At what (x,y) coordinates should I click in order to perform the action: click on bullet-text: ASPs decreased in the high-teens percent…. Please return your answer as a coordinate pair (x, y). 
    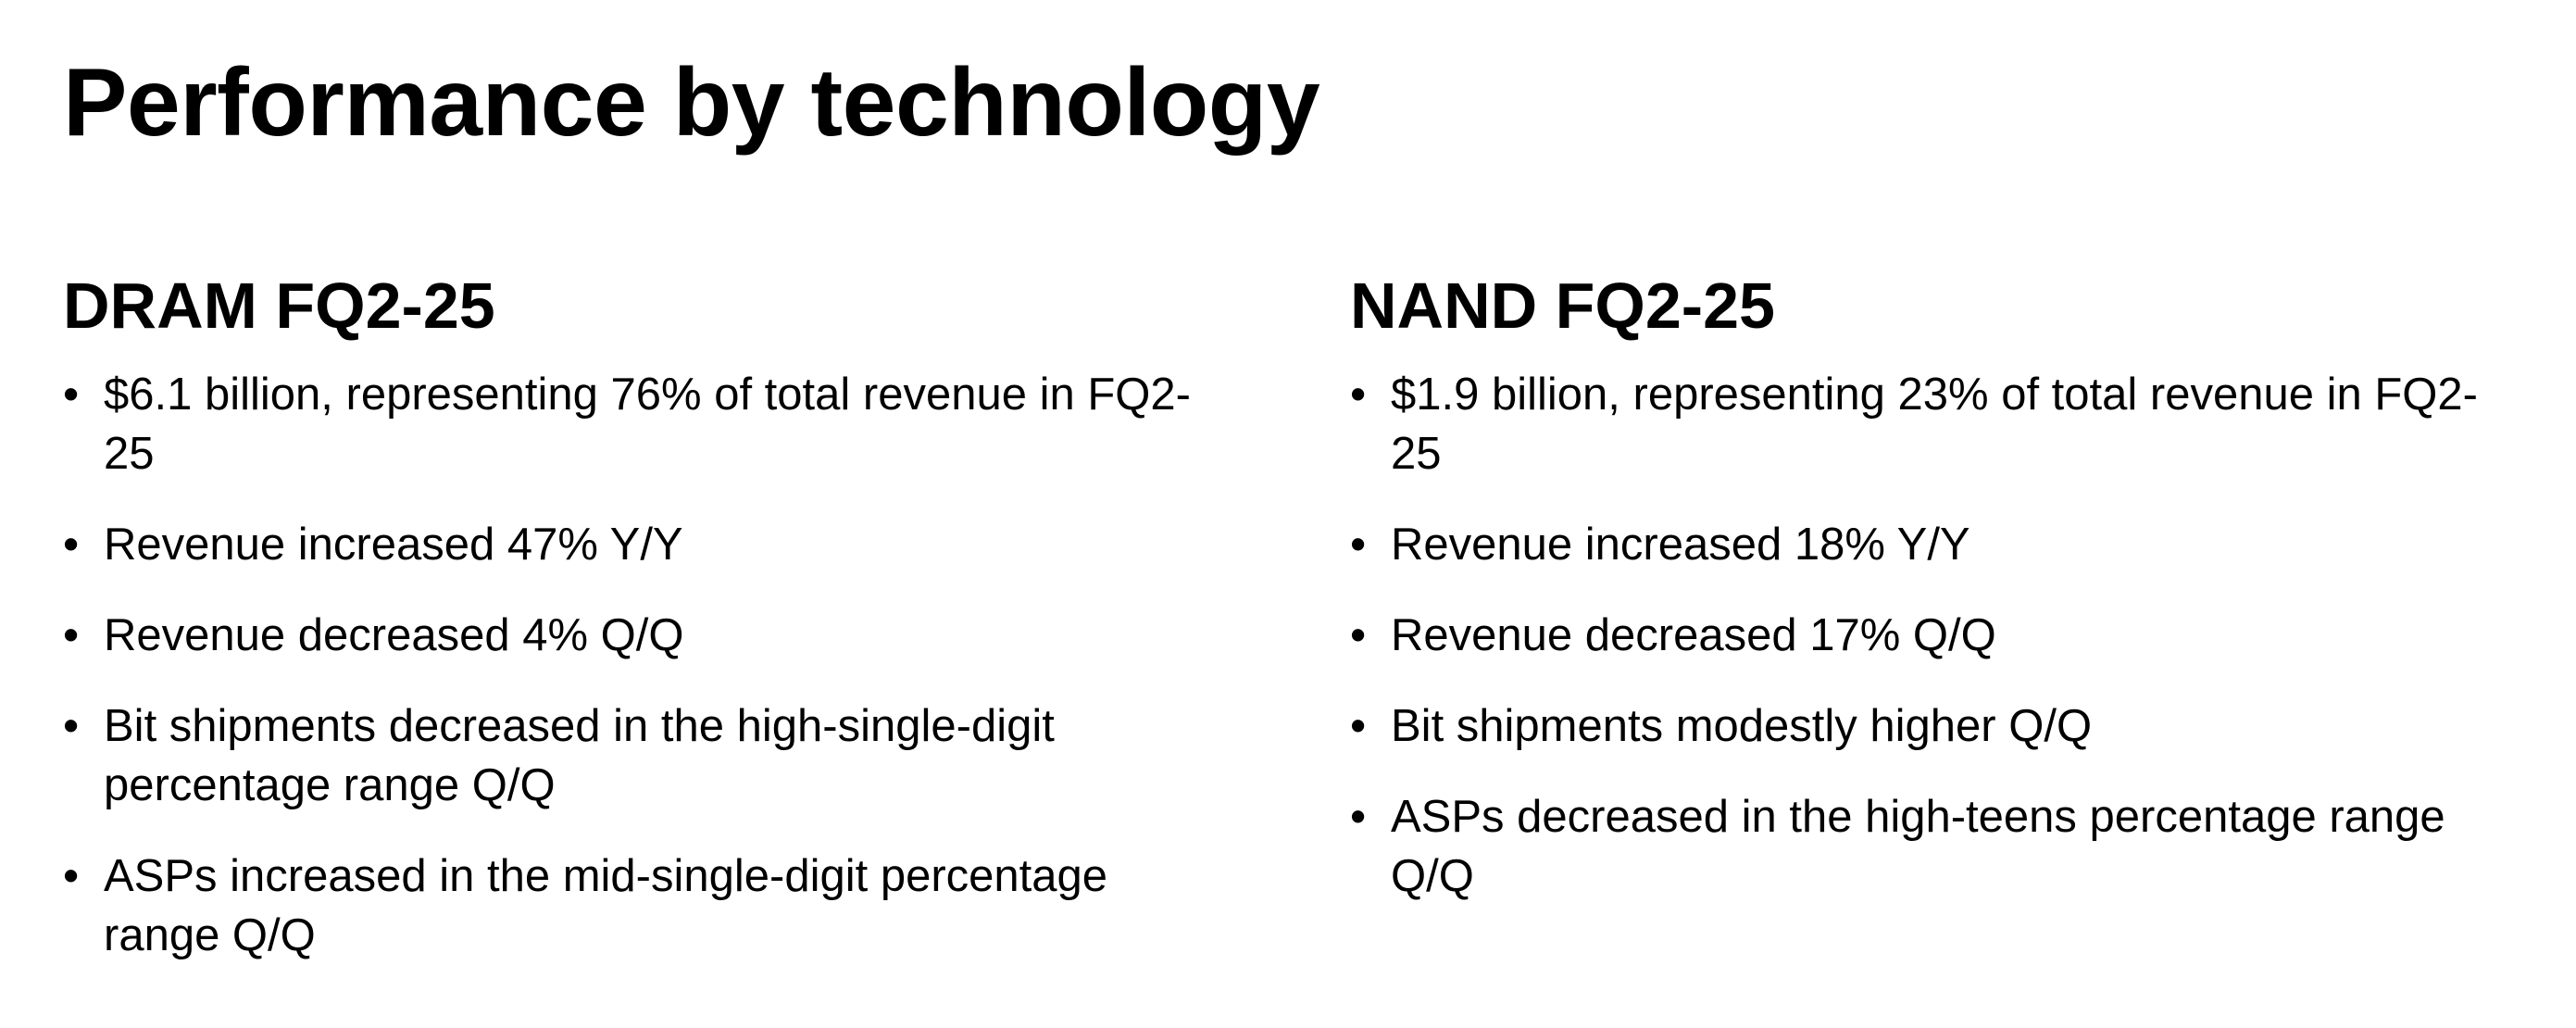
    Looking at the image, I should click on (1918, 846).